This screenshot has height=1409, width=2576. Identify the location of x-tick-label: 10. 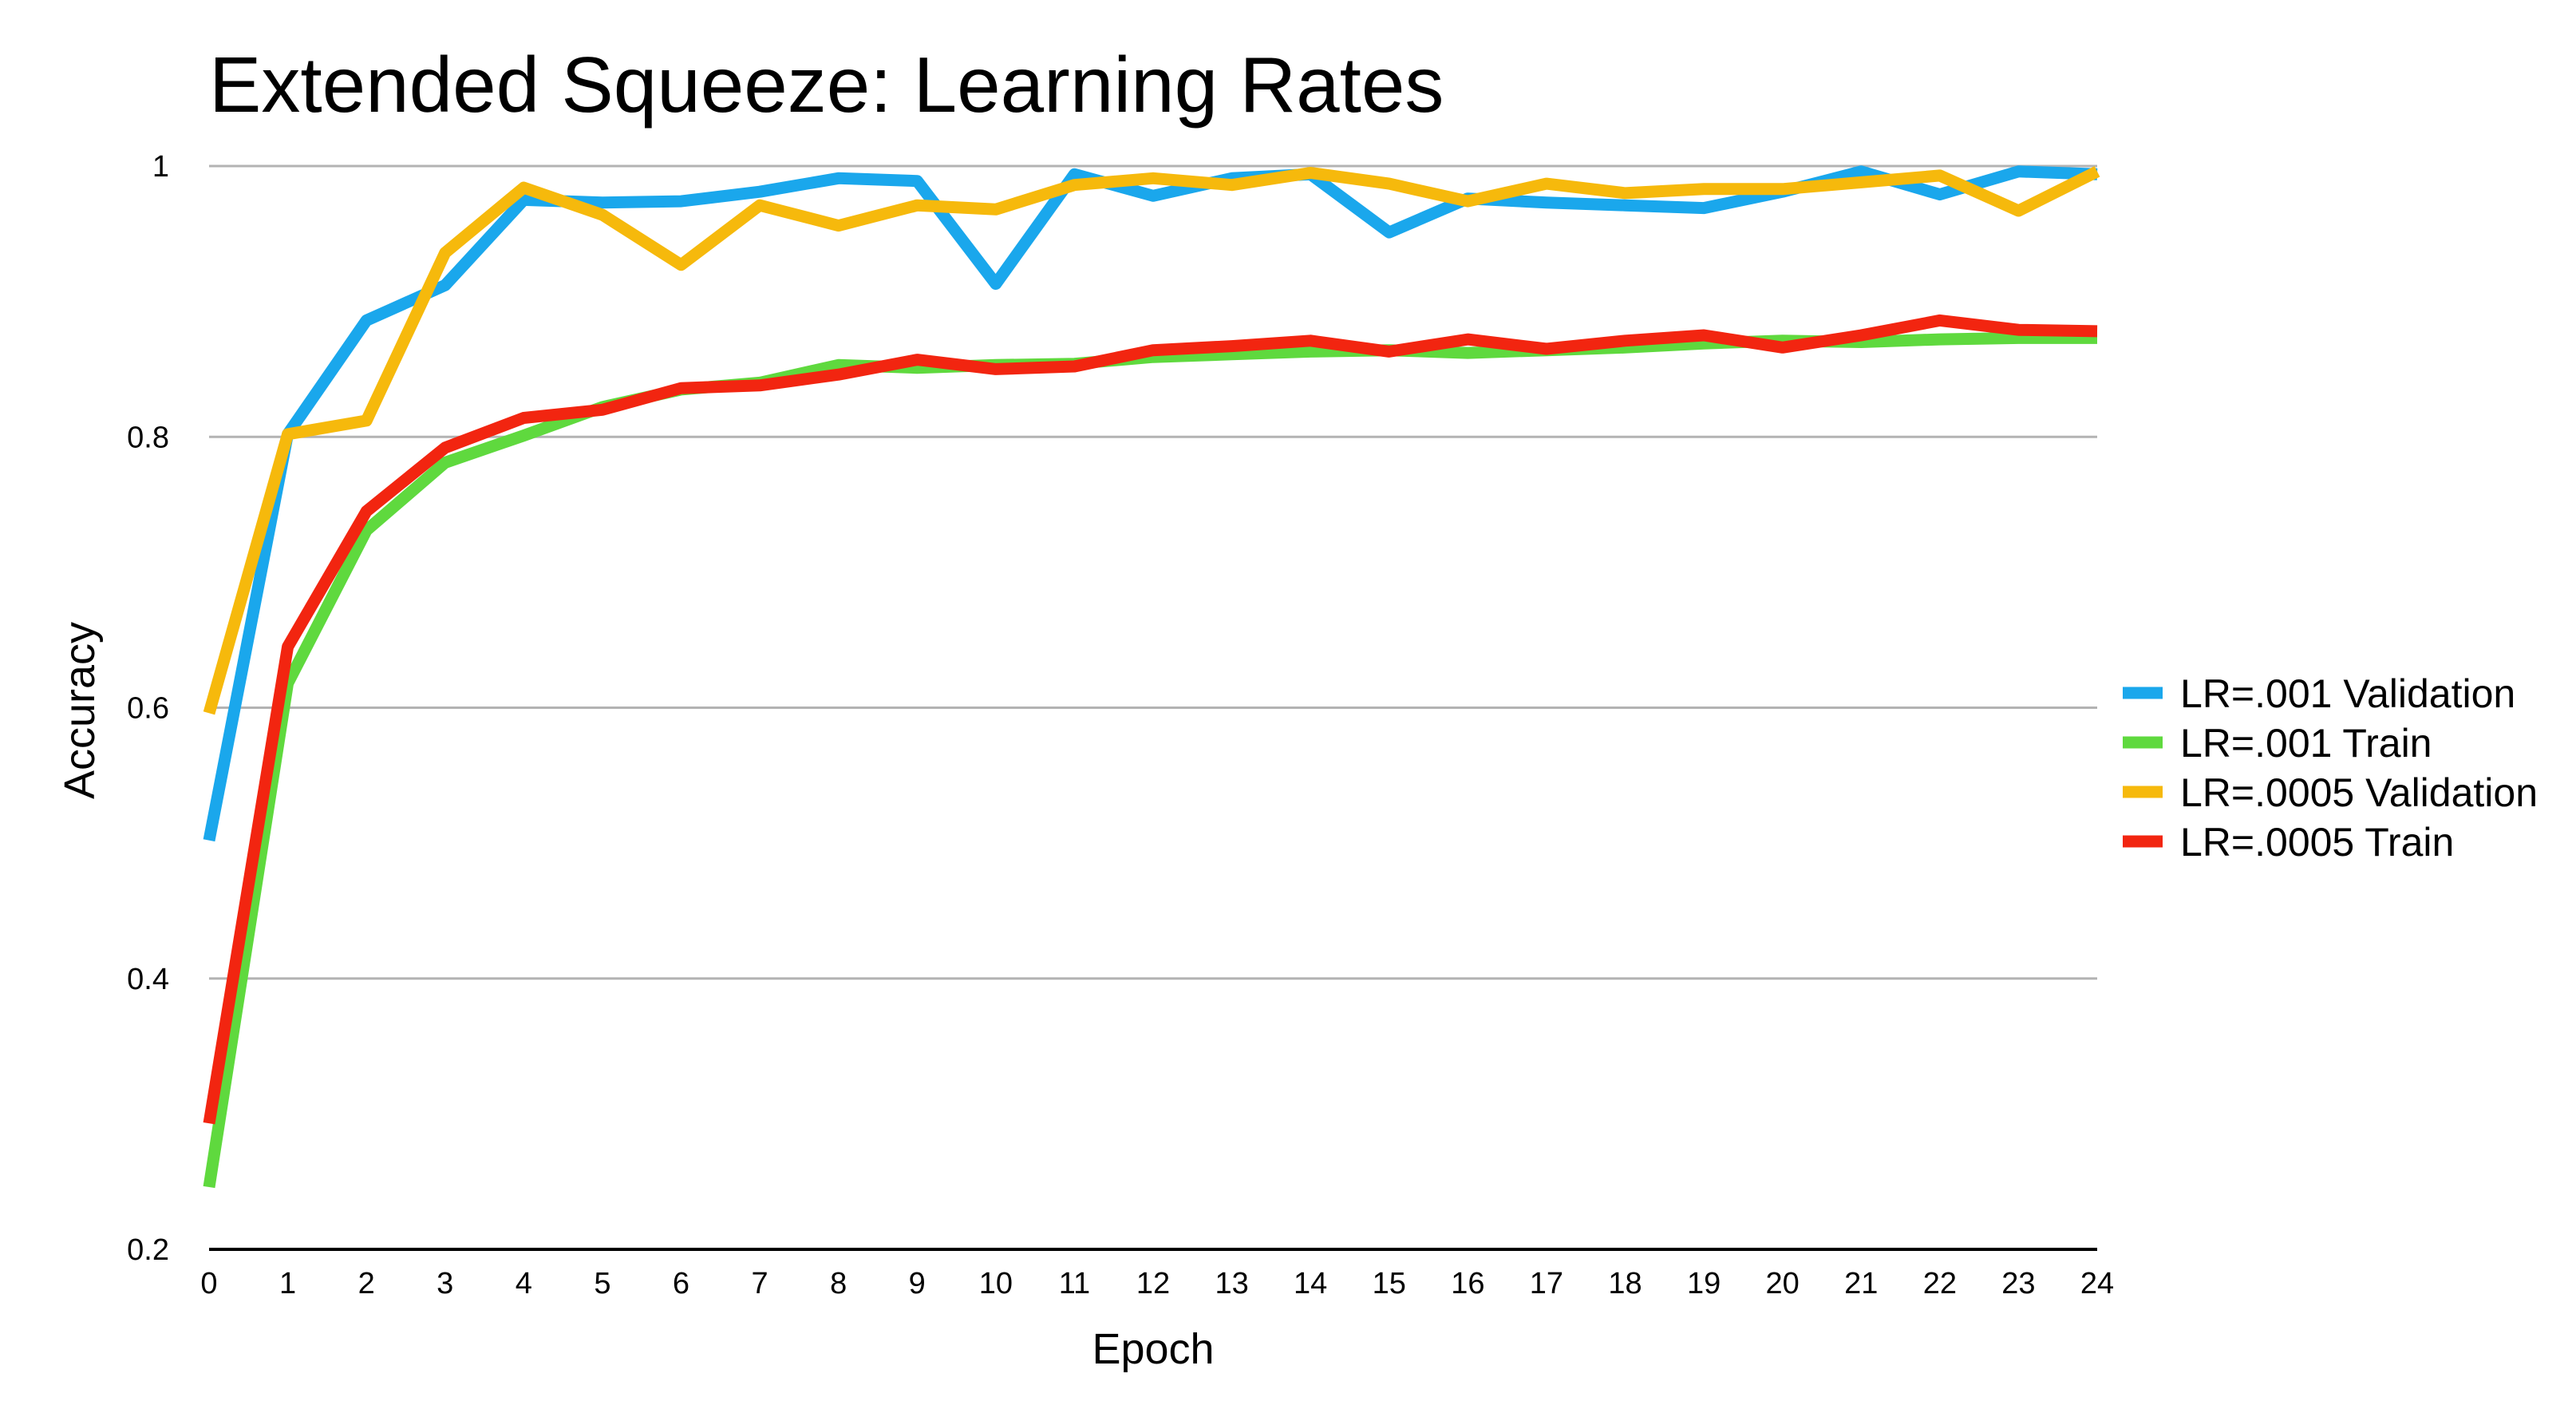
(996, 1284).